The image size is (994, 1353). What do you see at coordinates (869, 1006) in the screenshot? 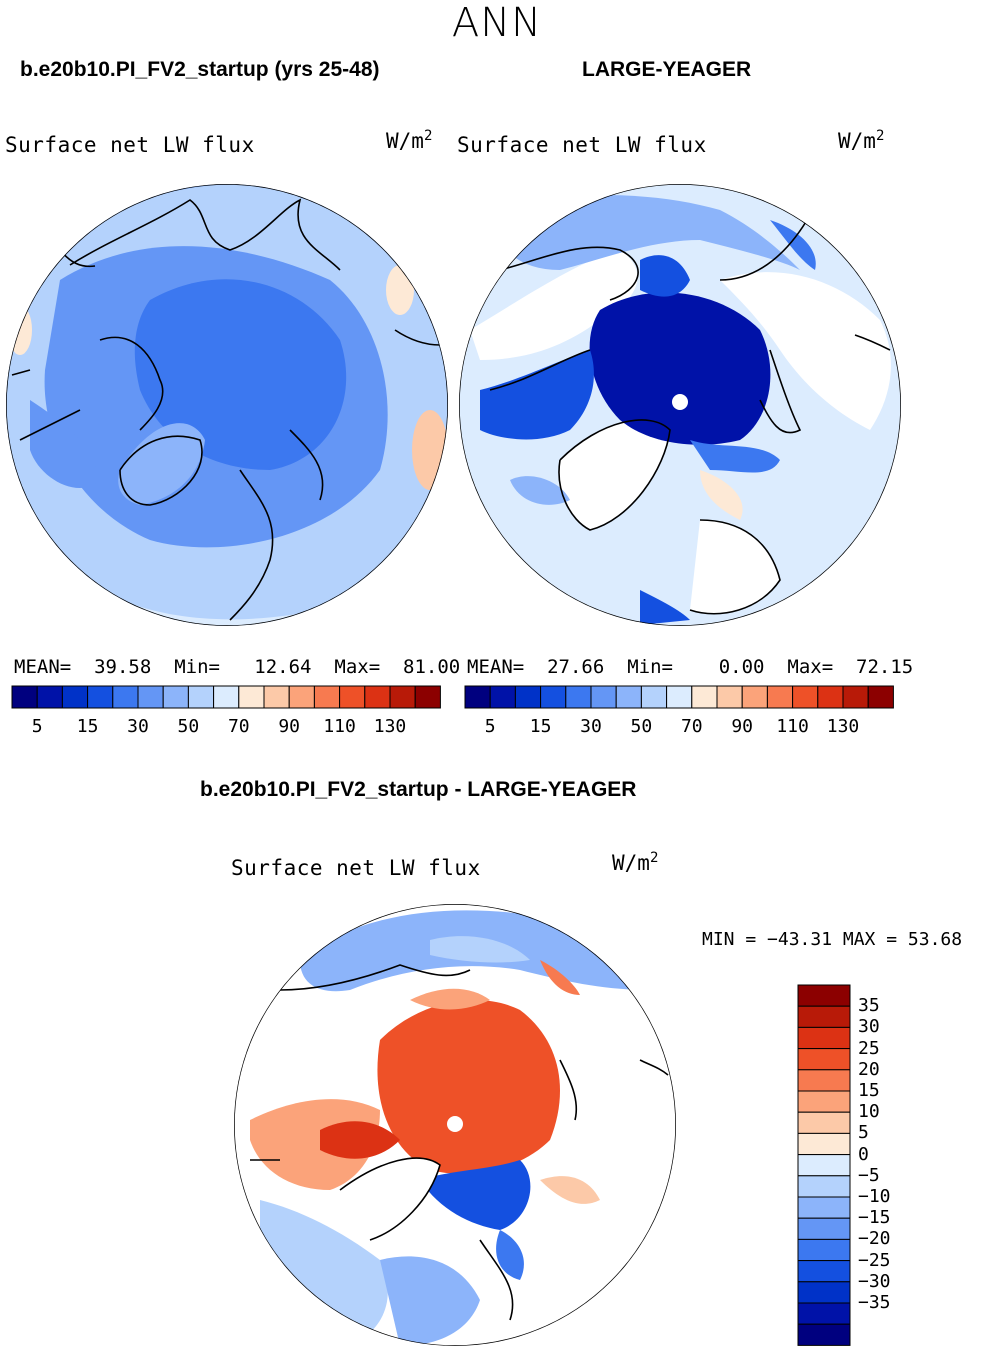
I see `colorbar-tick-label: 35` at bounding box center [869, 1006].